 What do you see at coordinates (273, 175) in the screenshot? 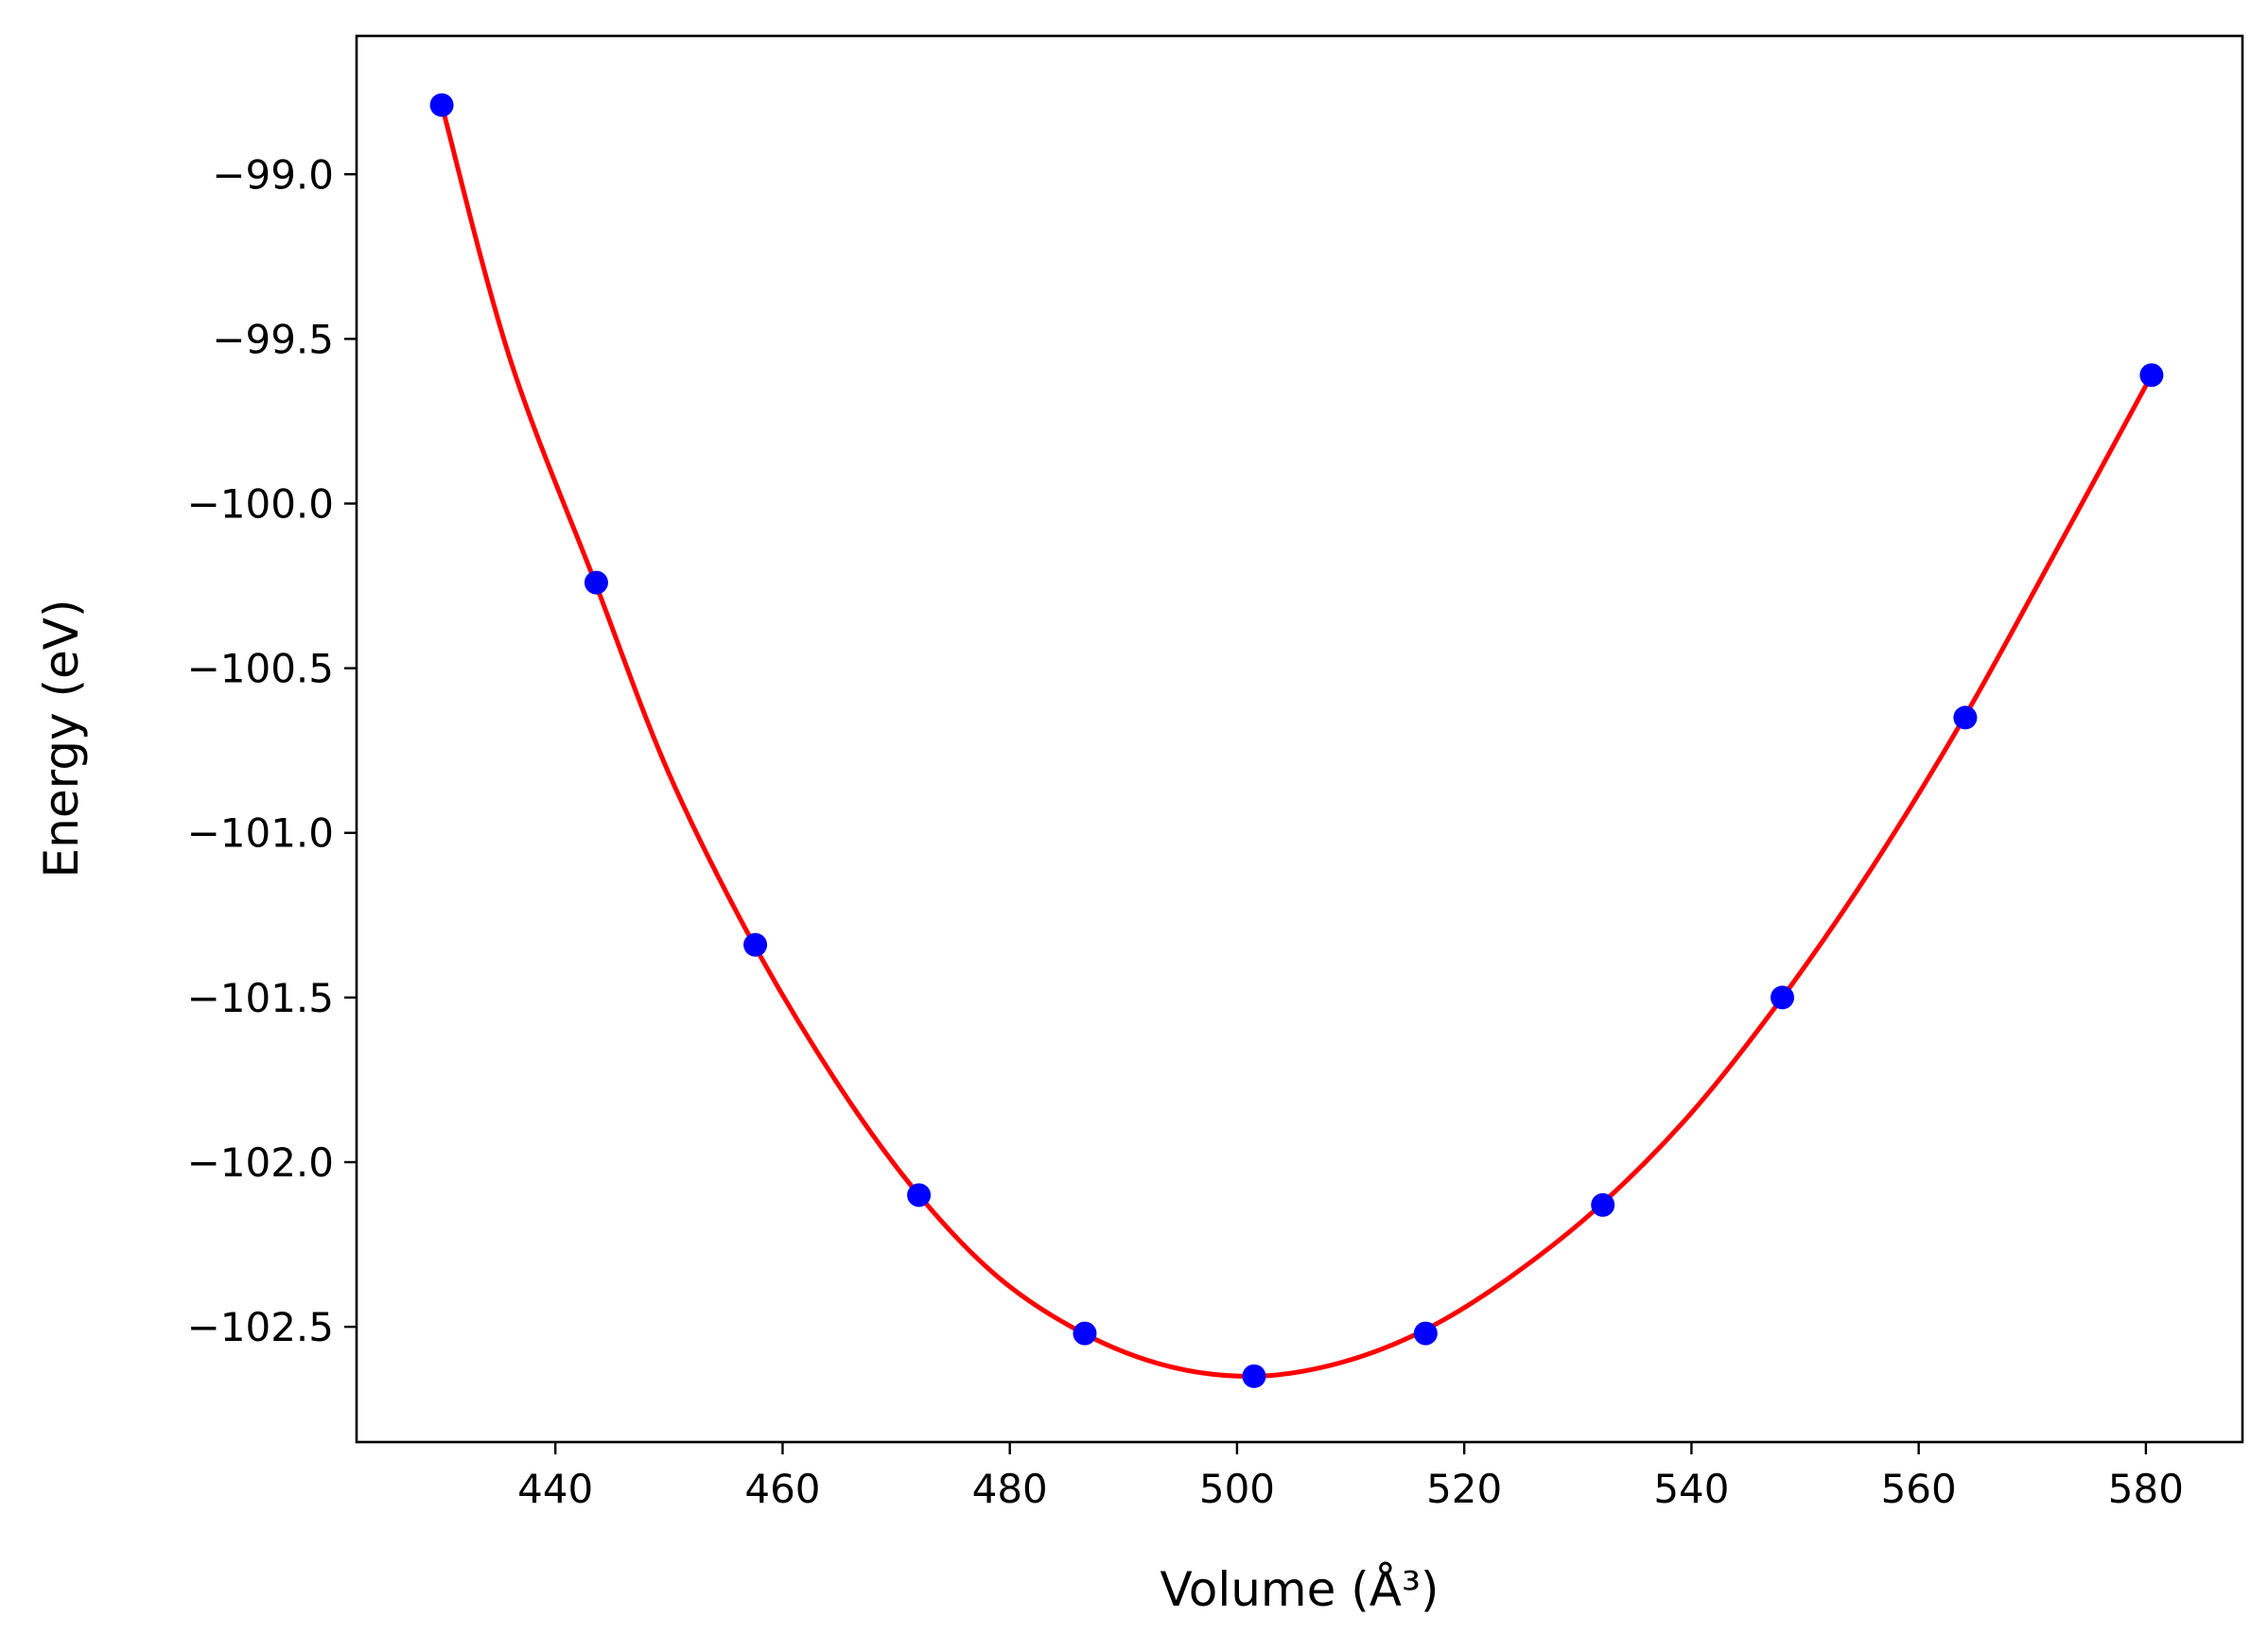
I see `y-tick-label: −99.0` at bounding box center [273, 175].